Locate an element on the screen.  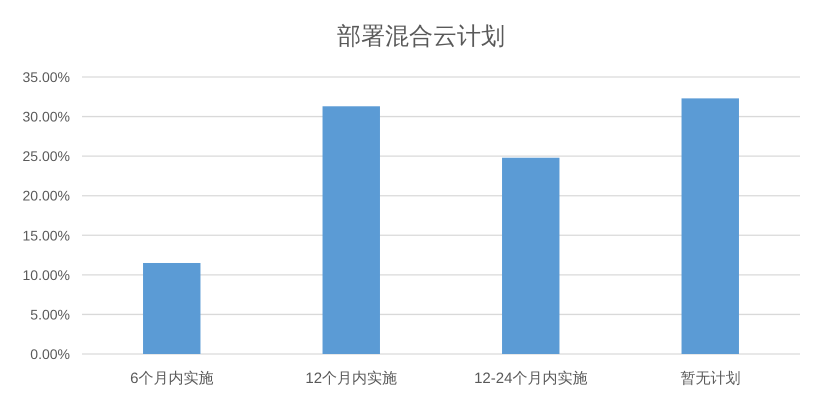
title: 部署混合云计划 is located at coordinates (421, 36).